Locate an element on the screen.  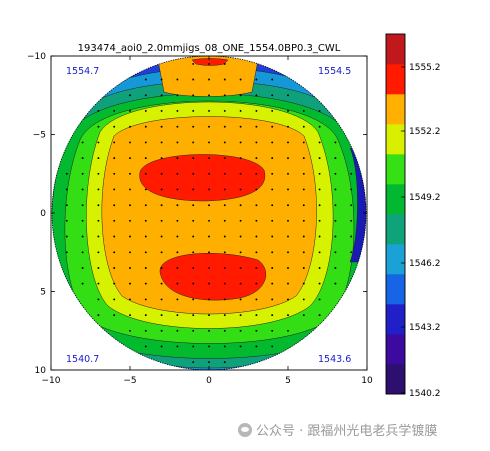
x-tick-label: −10 is located at coordinates (51, 381).